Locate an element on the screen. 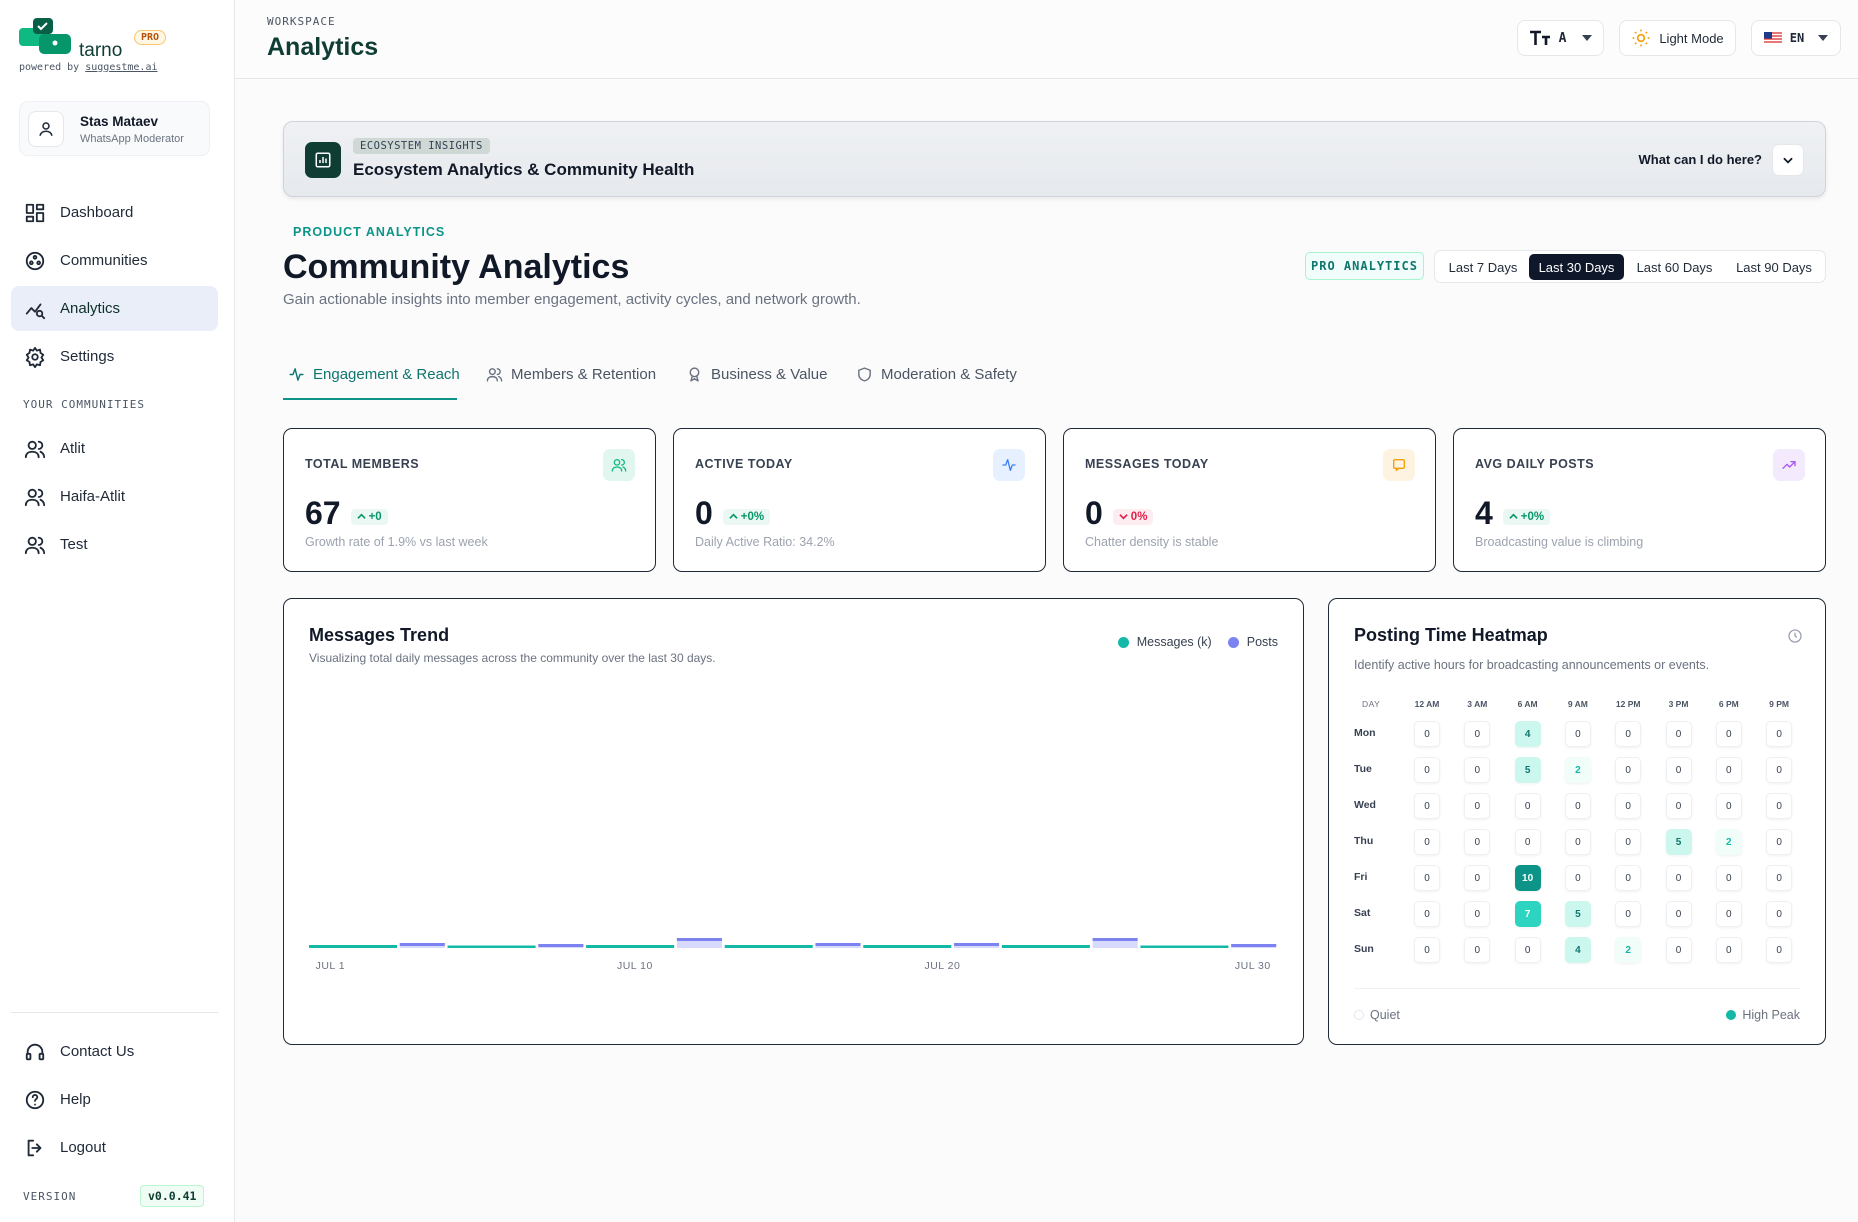 This screenshot has height=1222, width=1858. bar is located at coordinates (699, 943).